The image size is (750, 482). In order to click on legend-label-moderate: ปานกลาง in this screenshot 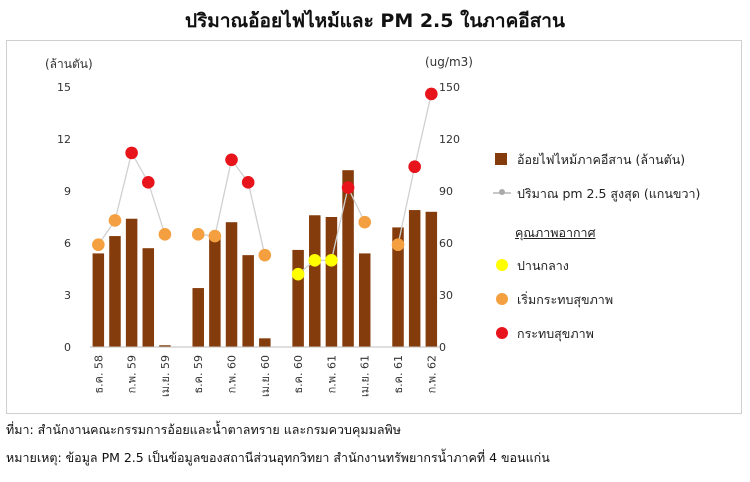, I will do `click(543, 265)`.